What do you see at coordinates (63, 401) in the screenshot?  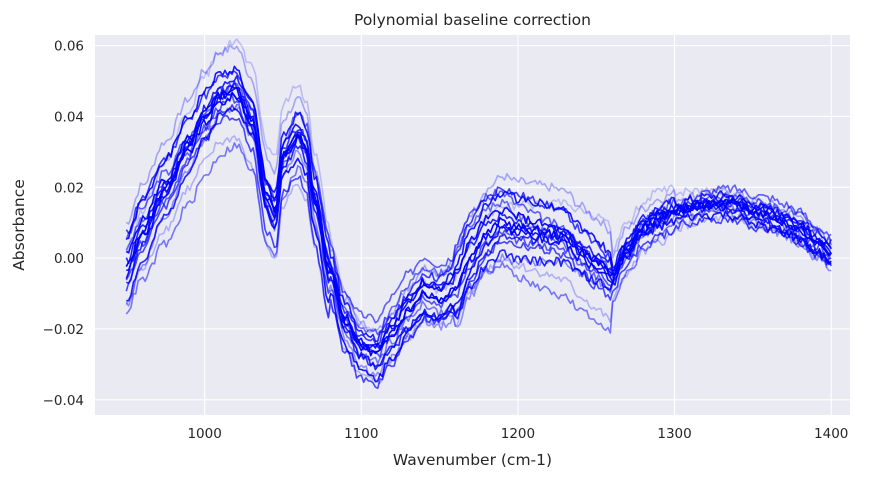 I see `y-tick-label: −0.04` at bounding box center [63, 401].